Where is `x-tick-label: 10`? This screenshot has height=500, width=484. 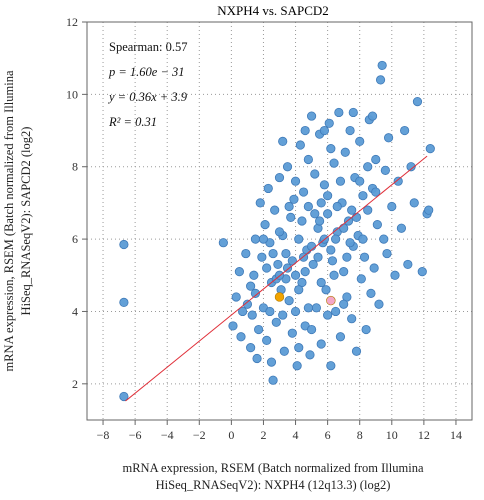
x-tick-label: 10 is located at coordinates (392, 435).